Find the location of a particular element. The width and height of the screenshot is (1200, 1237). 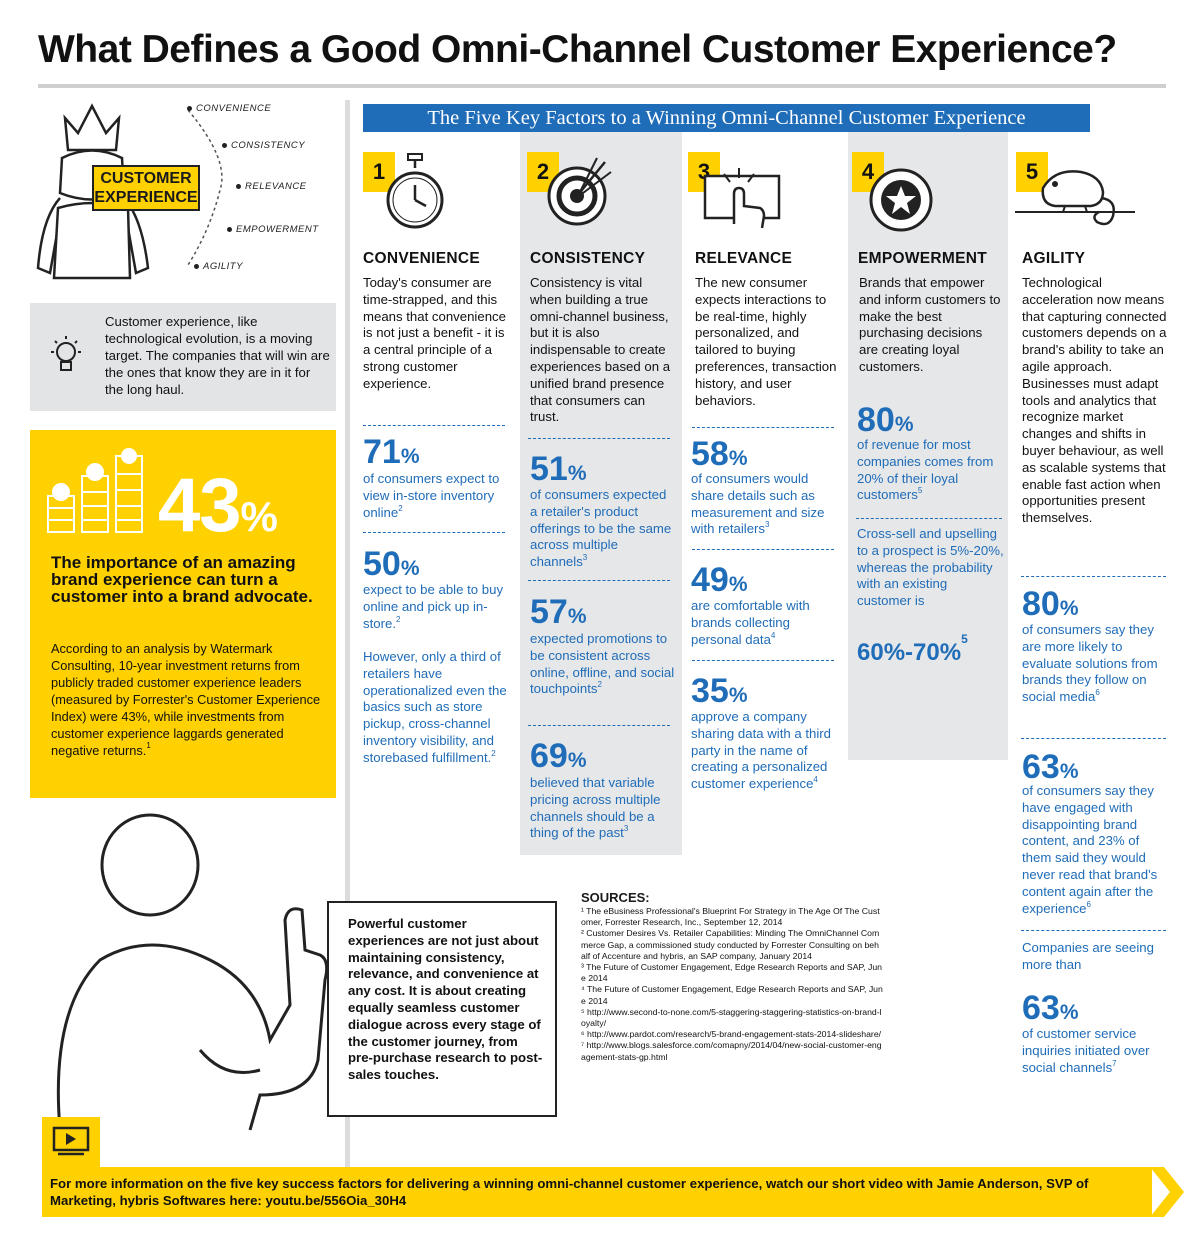

stat-number: 35 is located at coordinates (710, 691).